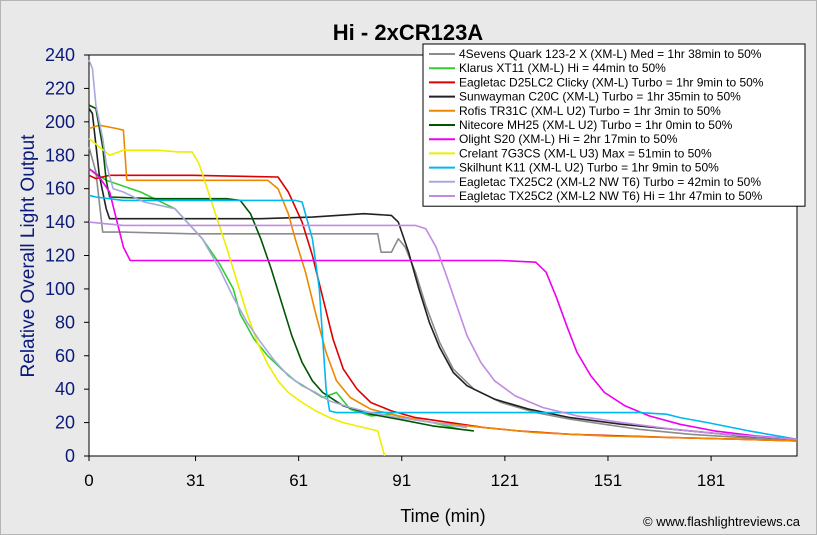  Describe the element at coordinates (568, 139) in the screenshot. I see `legend-entry: Olight S20 (XM-L) Hi = 2hr 17min to 50%` at that location.